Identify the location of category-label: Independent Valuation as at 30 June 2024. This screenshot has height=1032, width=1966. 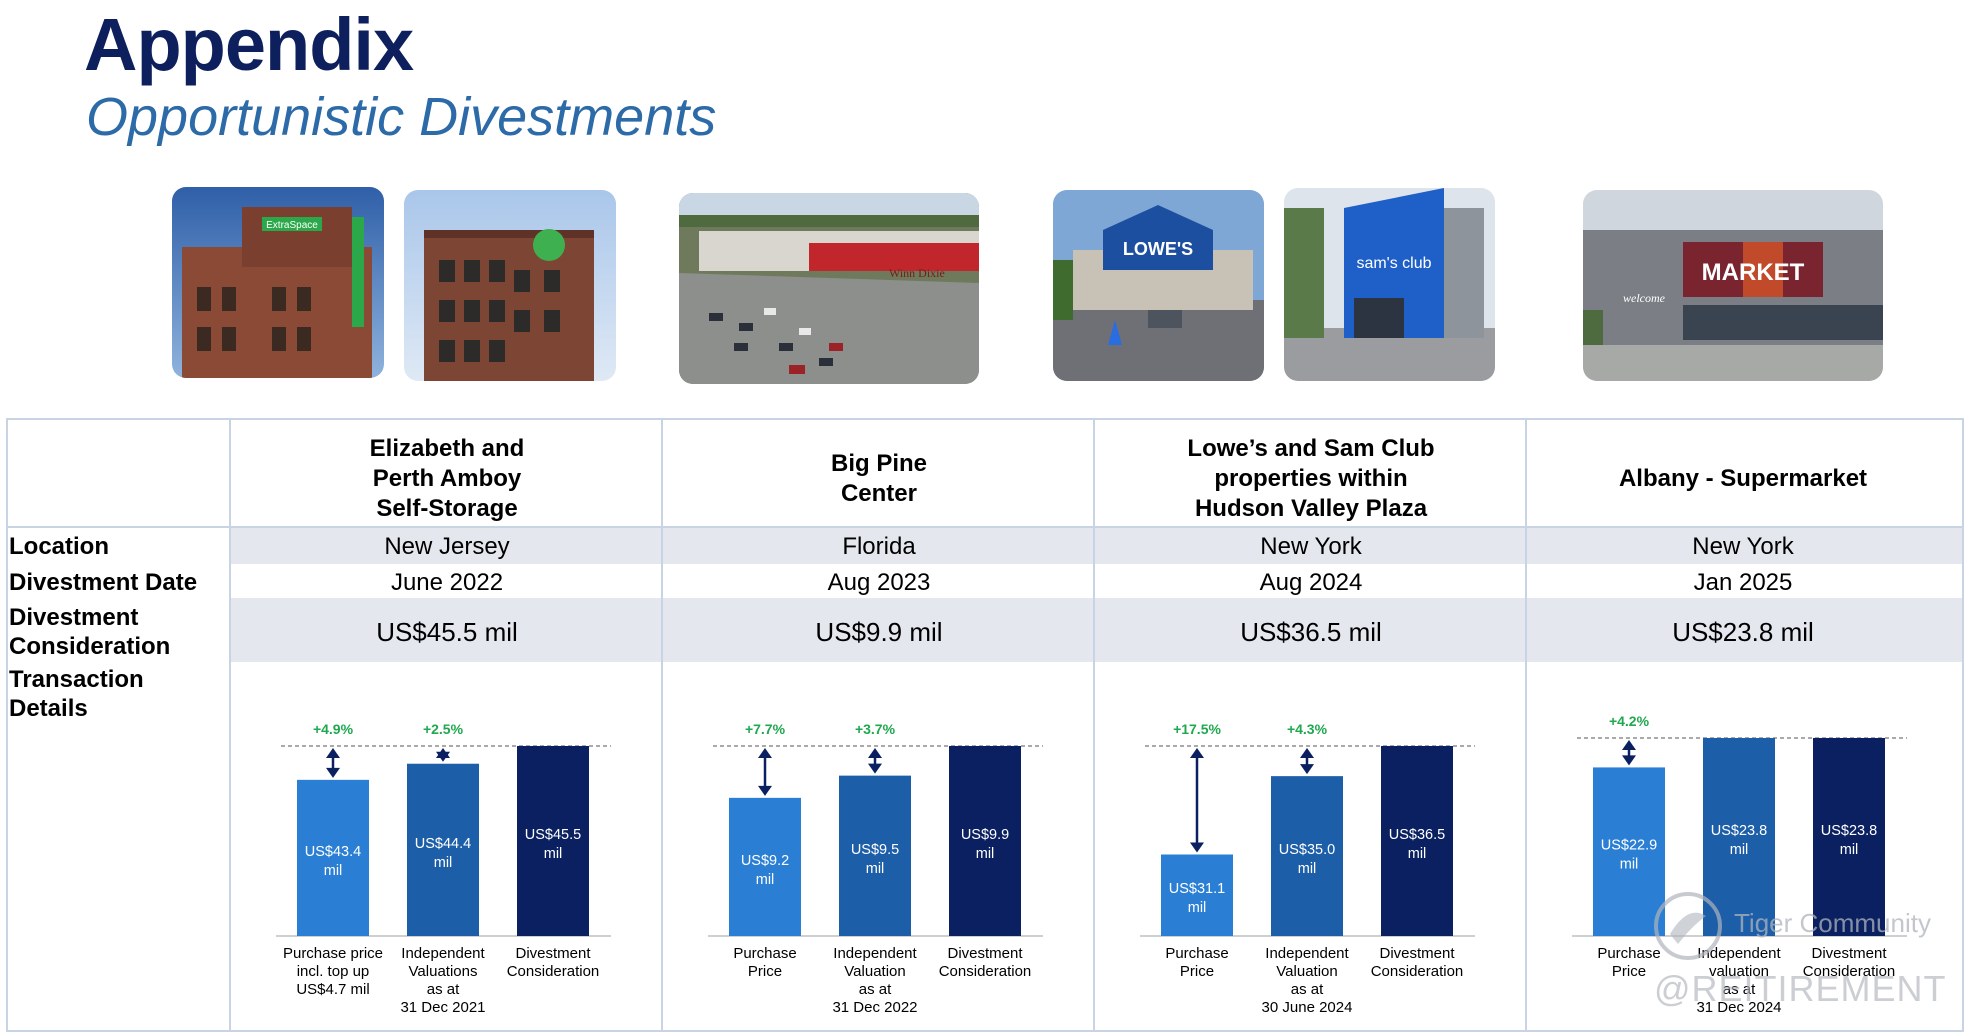
(1307, 980).